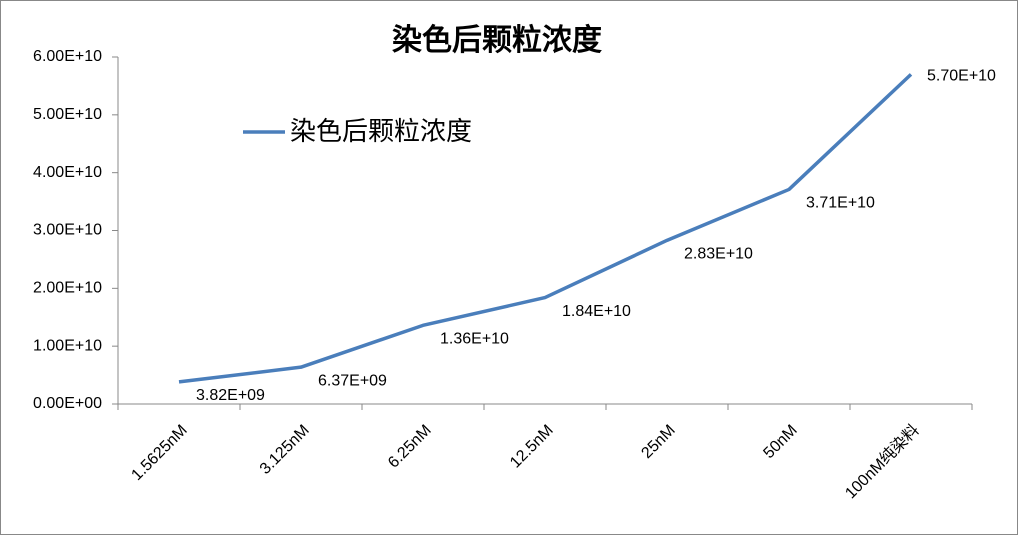 This screenshot has height=536, width=1019. What do you see at coordinates (67, 403) in the screenshot?
I see `y-tick-label: 0.00E+00` at bounding box center [67, 403].